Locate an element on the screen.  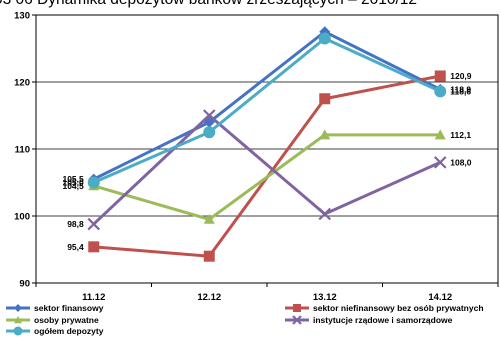
data-label: 120,9 is located at coordinates (461, 76).